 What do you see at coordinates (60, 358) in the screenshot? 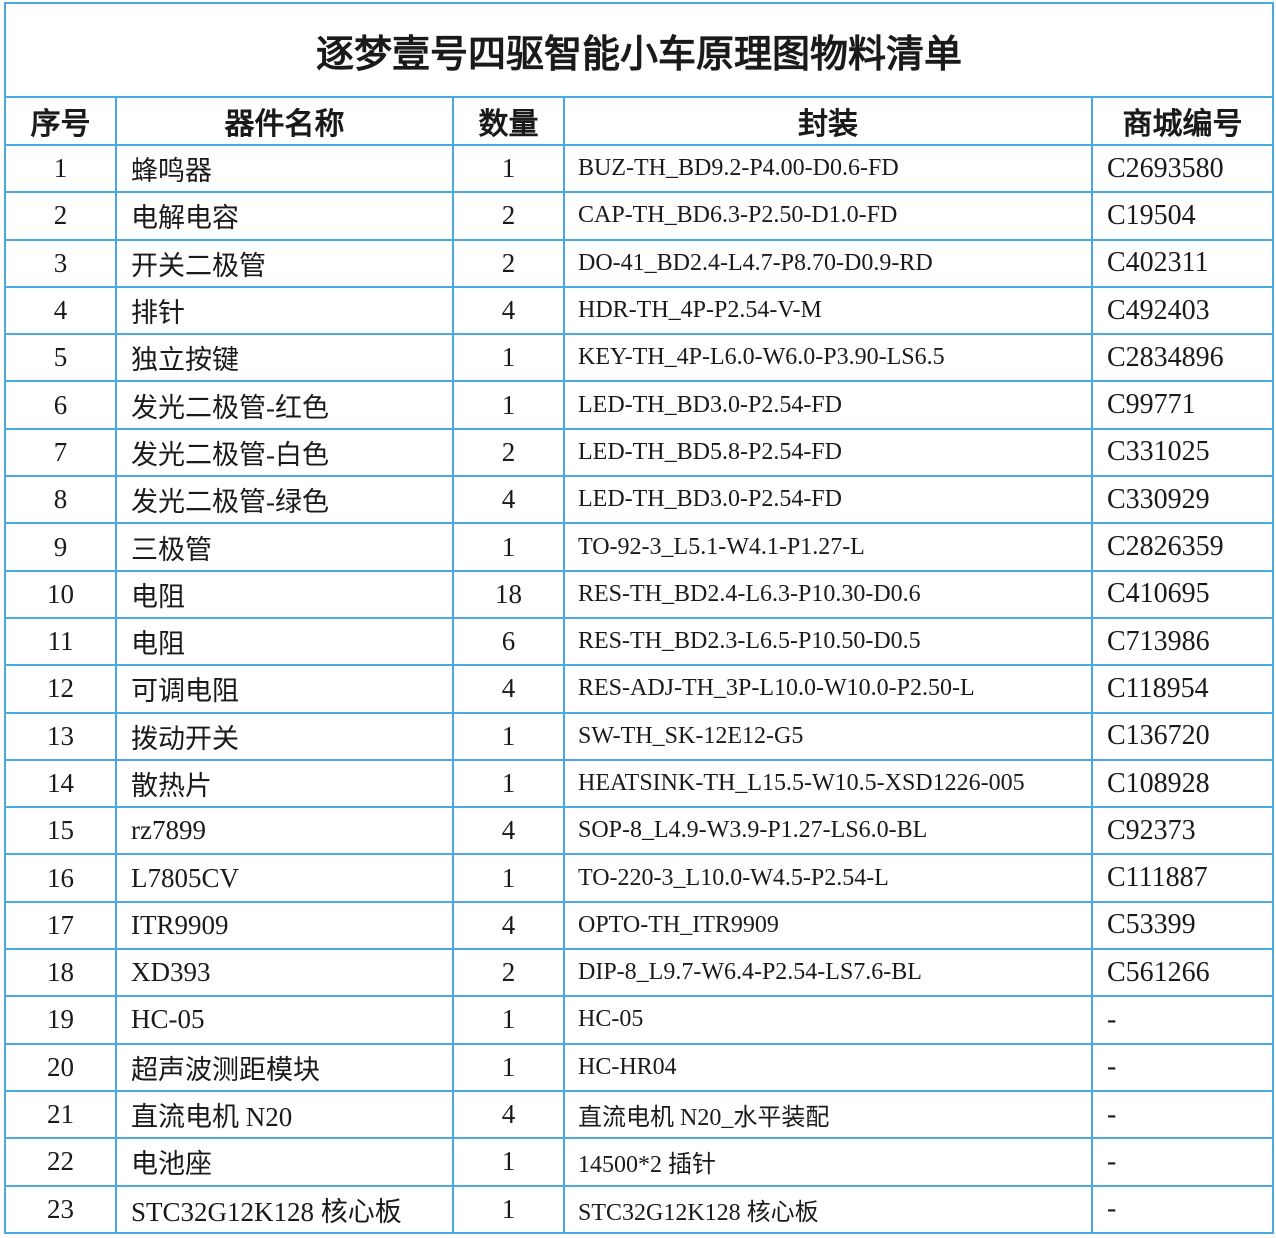
I see `cell-index: 5` at bounding box center [60, 358].